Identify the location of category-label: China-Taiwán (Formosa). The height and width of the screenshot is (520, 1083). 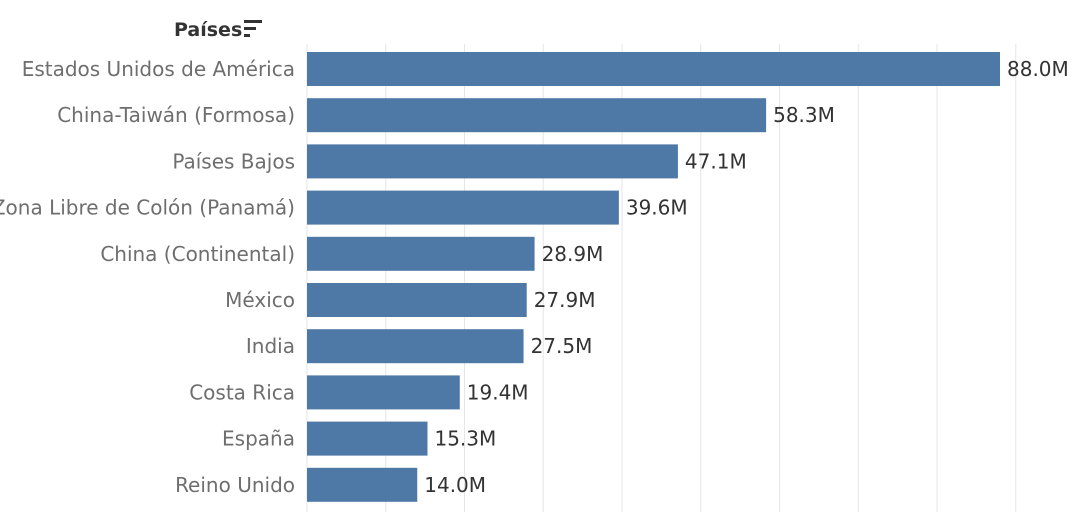
(176, 115).